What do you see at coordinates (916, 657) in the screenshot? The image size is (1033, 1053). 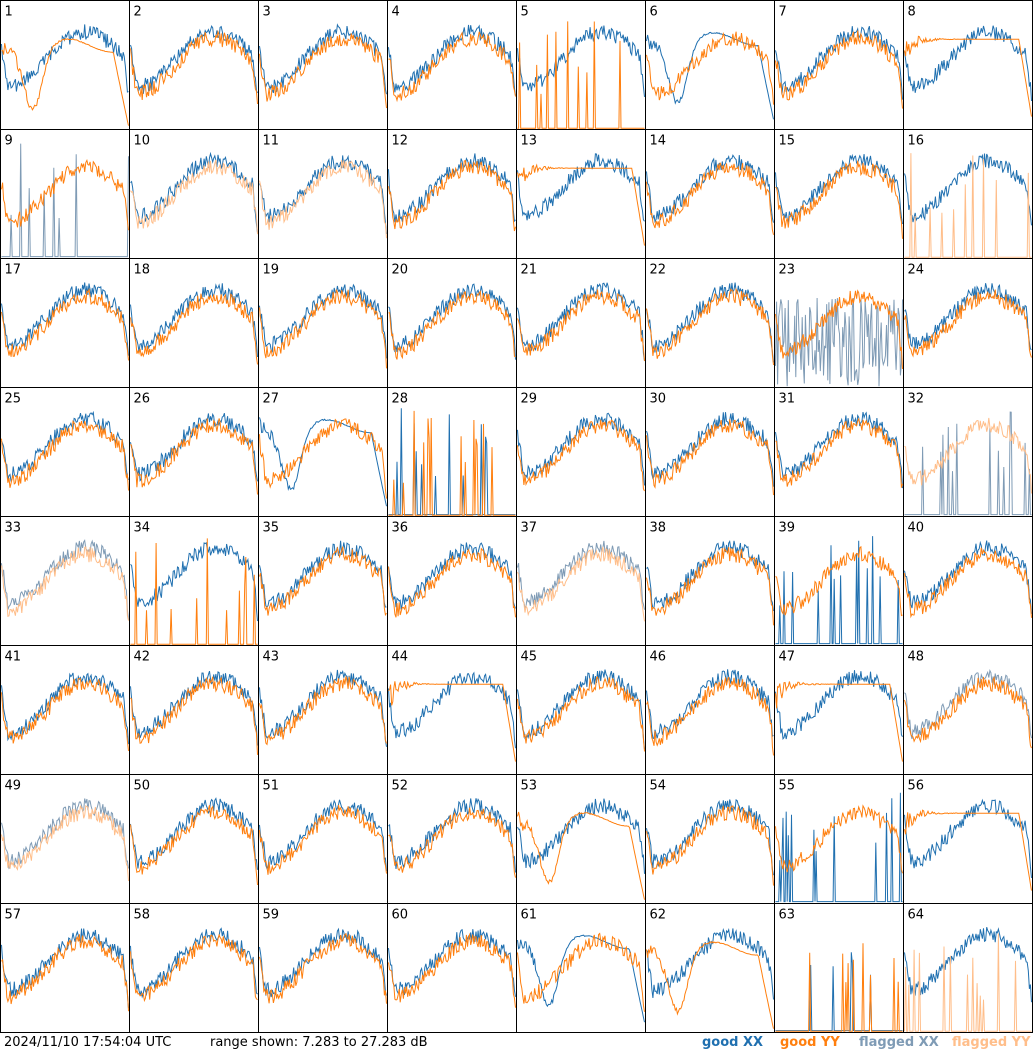 I see `panel-label: 48` at bounding box center [916, 657].